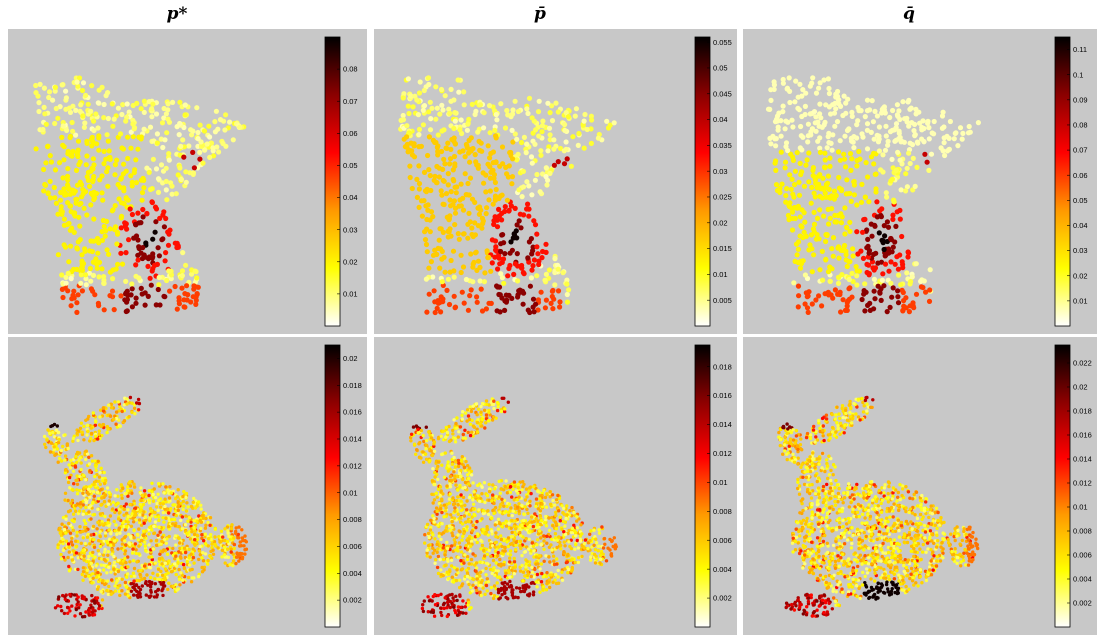 This screenshot has width=1097, height=635. What do you see at coordinates (195, 181) in the screenshot?
I see `chart-top-1: 0.010.020.030.040.050.060.070.08` at bounding box center [195, 181].